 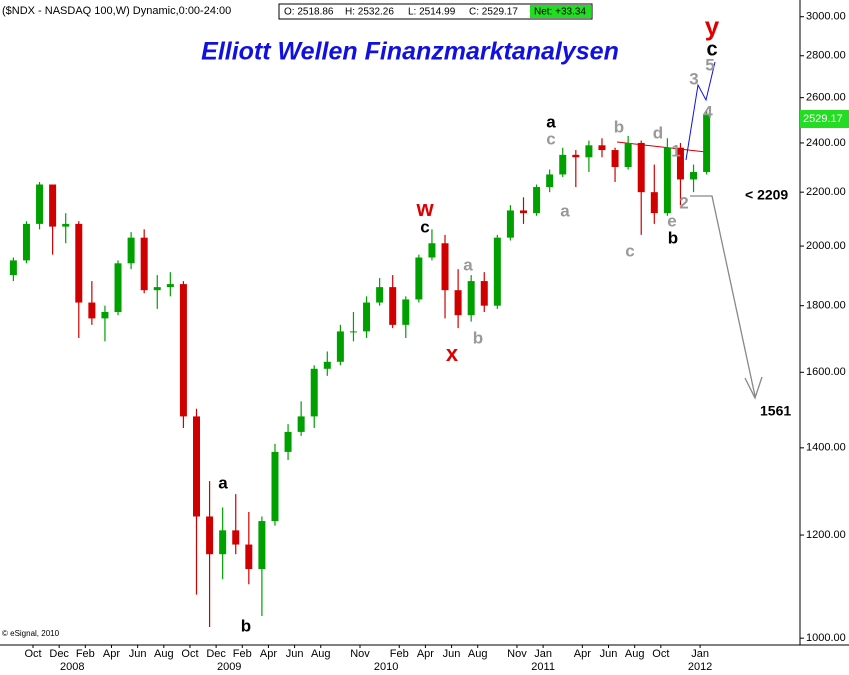 What do you see at coordinates (560, 12) in the screenshot?
I see `net: Net: +33.34` at bounding box center [560, 12].